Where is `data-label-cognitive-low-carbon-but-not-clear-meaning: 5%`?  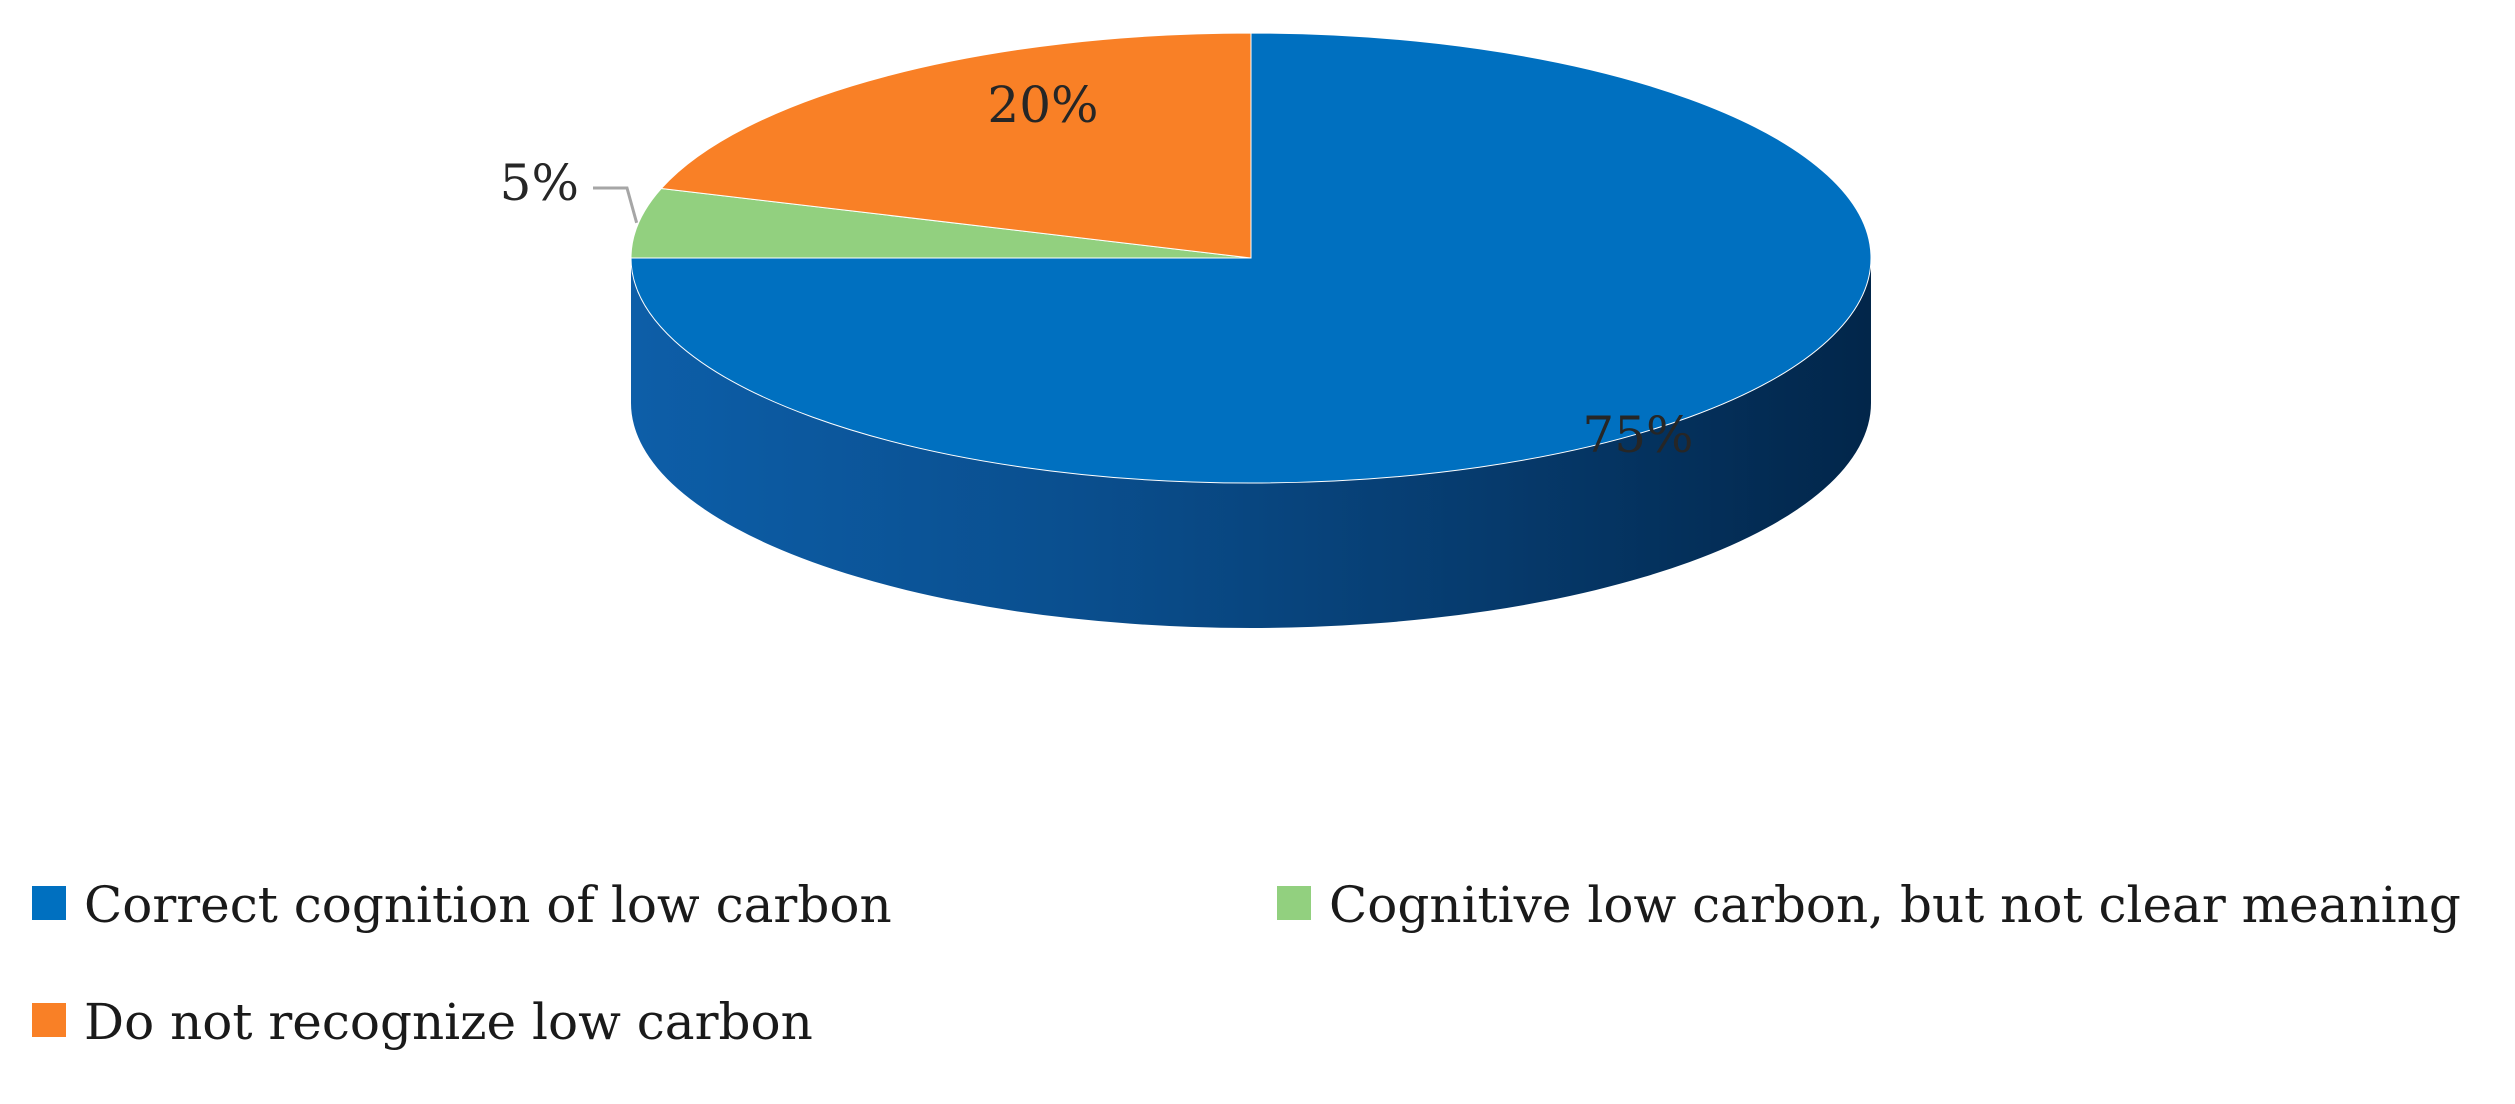
data-label-cognitive-low-carbon-but-not-clear-meaning: 5% is located at coordinates (539, 183).